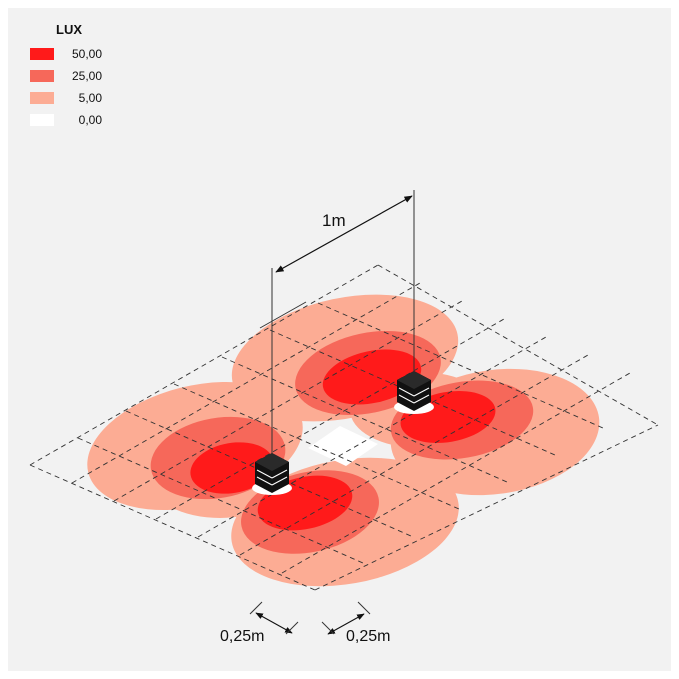 The height and width of the screenshot is (679, 679). Describe the element at coordinates (66, 120) in the screenshot. I see `legend-row-0: 0,00` at that location.